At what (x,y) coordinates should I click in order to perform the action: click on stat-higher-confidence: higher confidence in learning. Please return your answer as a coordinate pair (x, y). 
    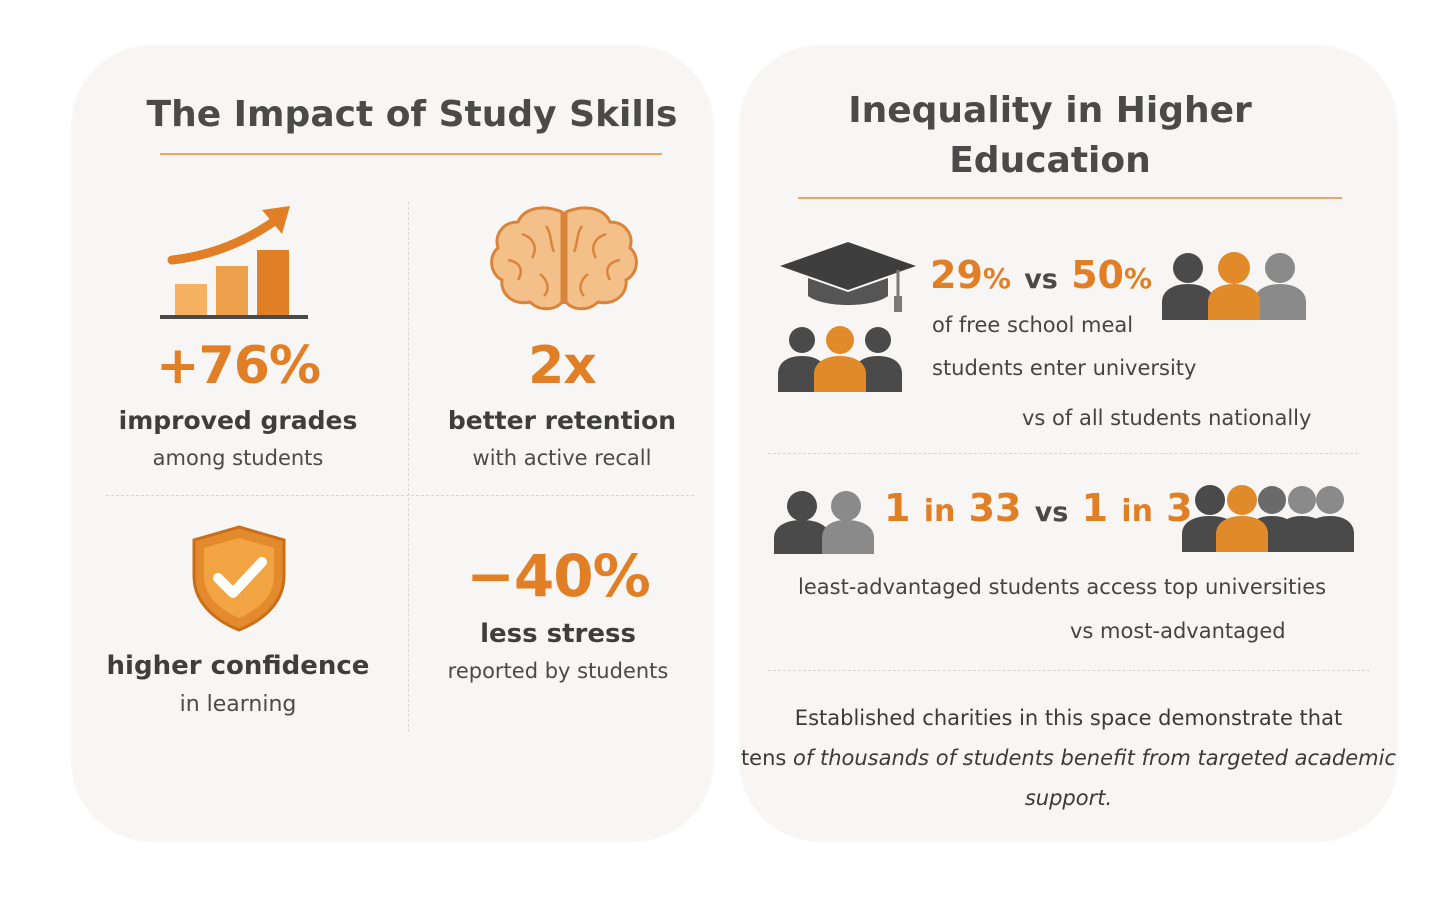
    Looking at the image, I should click on (238, 685).